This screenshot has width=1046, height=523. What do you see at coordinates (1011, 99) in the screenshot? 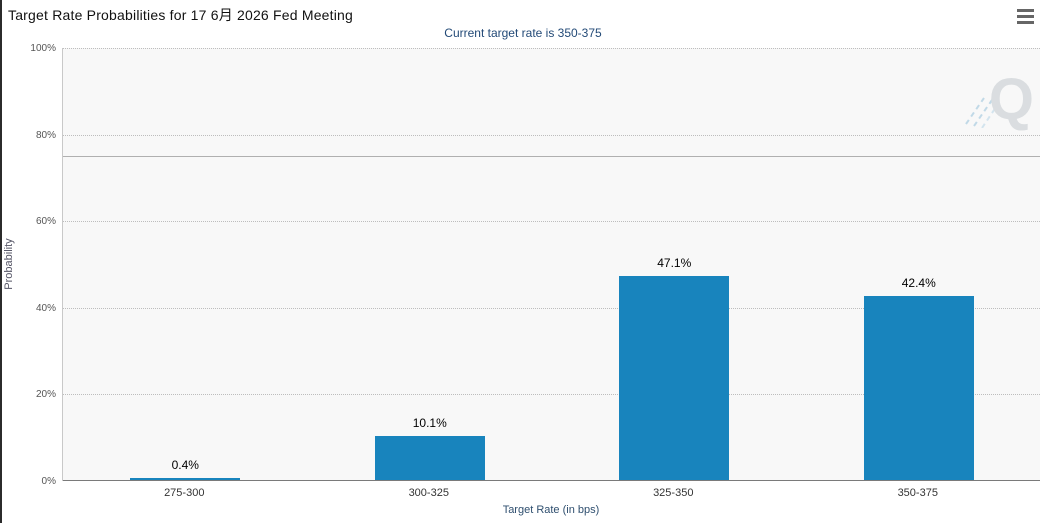
I see `watermark-letter: Q` at bounding box center [1011, 99].